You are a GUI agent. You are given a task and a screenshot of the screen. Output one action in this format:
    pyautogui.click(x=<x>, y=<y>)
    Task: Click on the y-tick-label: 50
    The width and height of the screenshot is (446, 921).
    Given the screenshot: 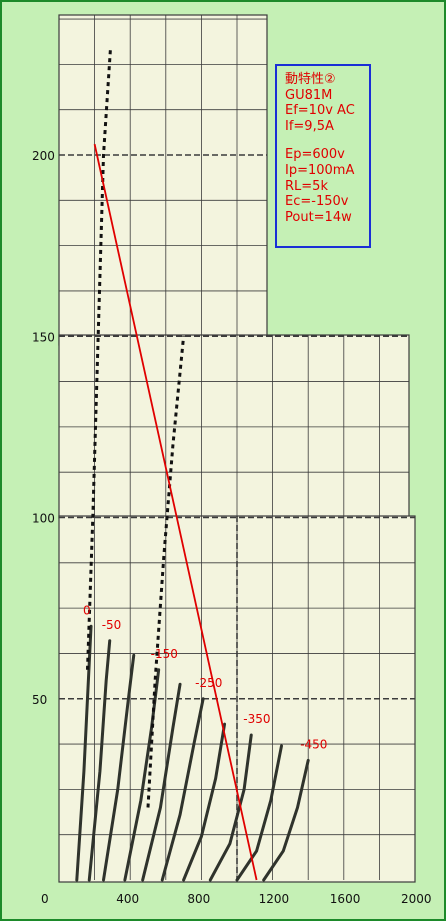 What is the action you would take?
    pyautogui.click(x=39, y=700)
    